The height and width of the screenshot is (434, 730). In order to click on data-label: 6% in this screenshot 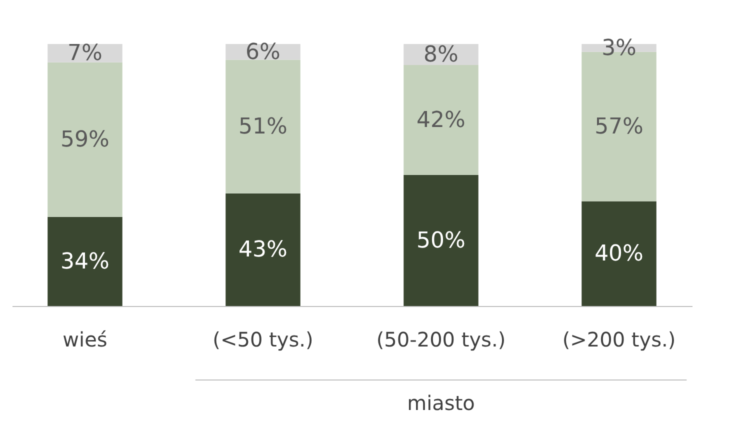, I will do `click(263, 52)`.